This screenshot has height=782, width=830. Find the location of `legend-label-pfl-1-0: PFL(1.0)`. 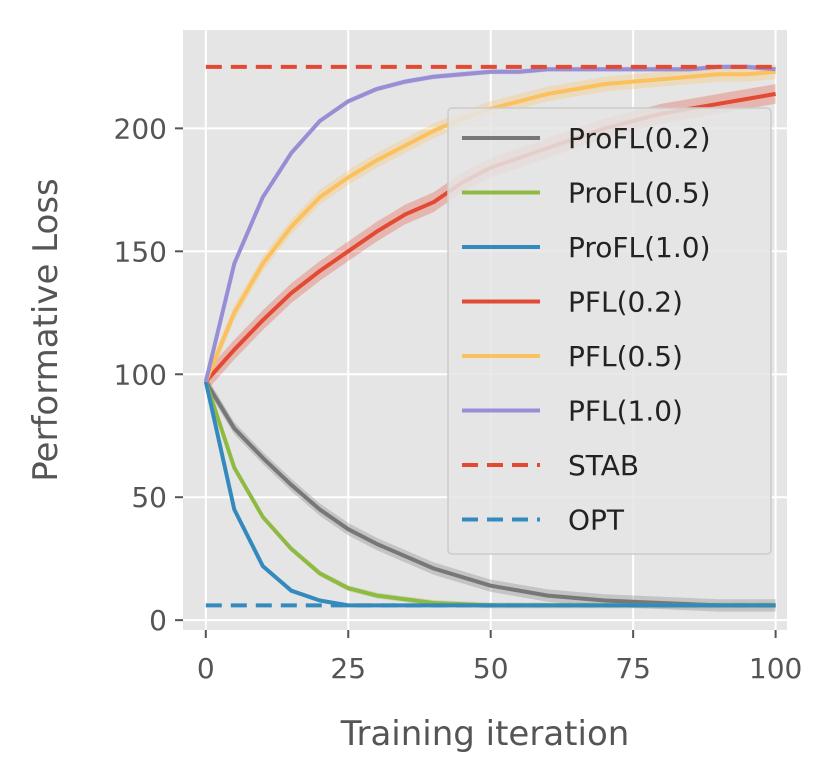

legend-label-pfl-1-0: PFL(1.0) is located at coordinates (625, 411).